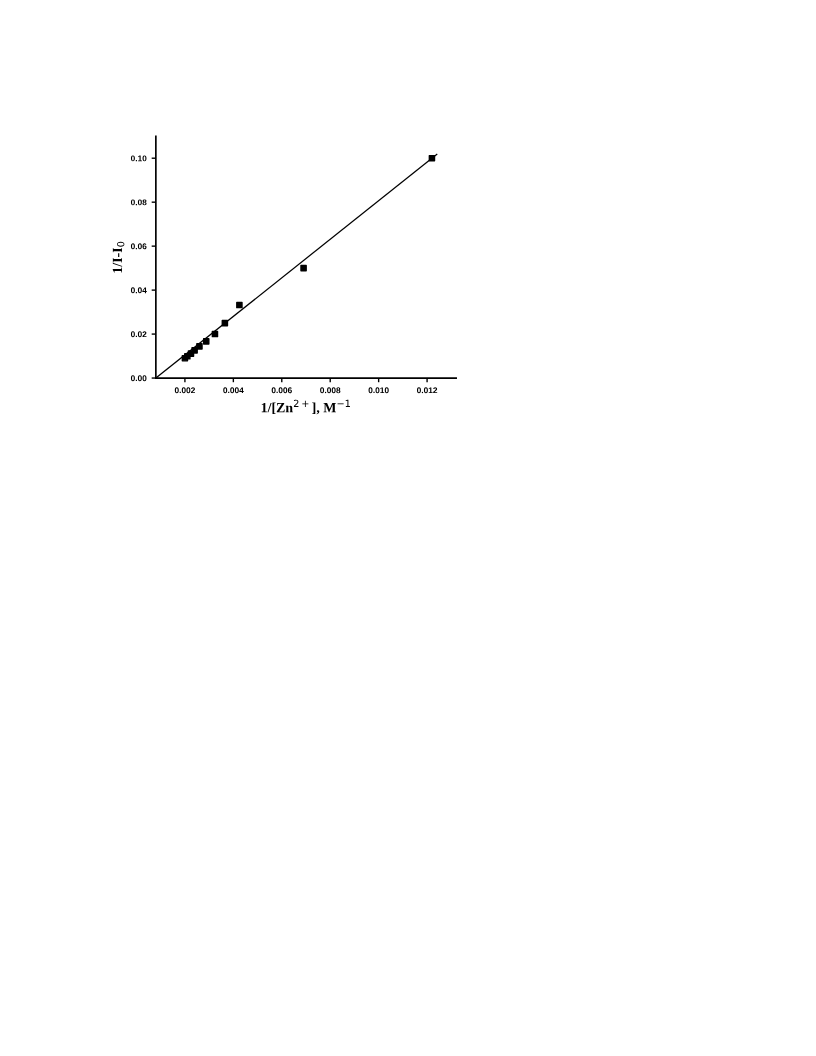  Describe the element at coordinates (138, 202) in the screenshot. I see `y-tick-label: 0.08` at that location.